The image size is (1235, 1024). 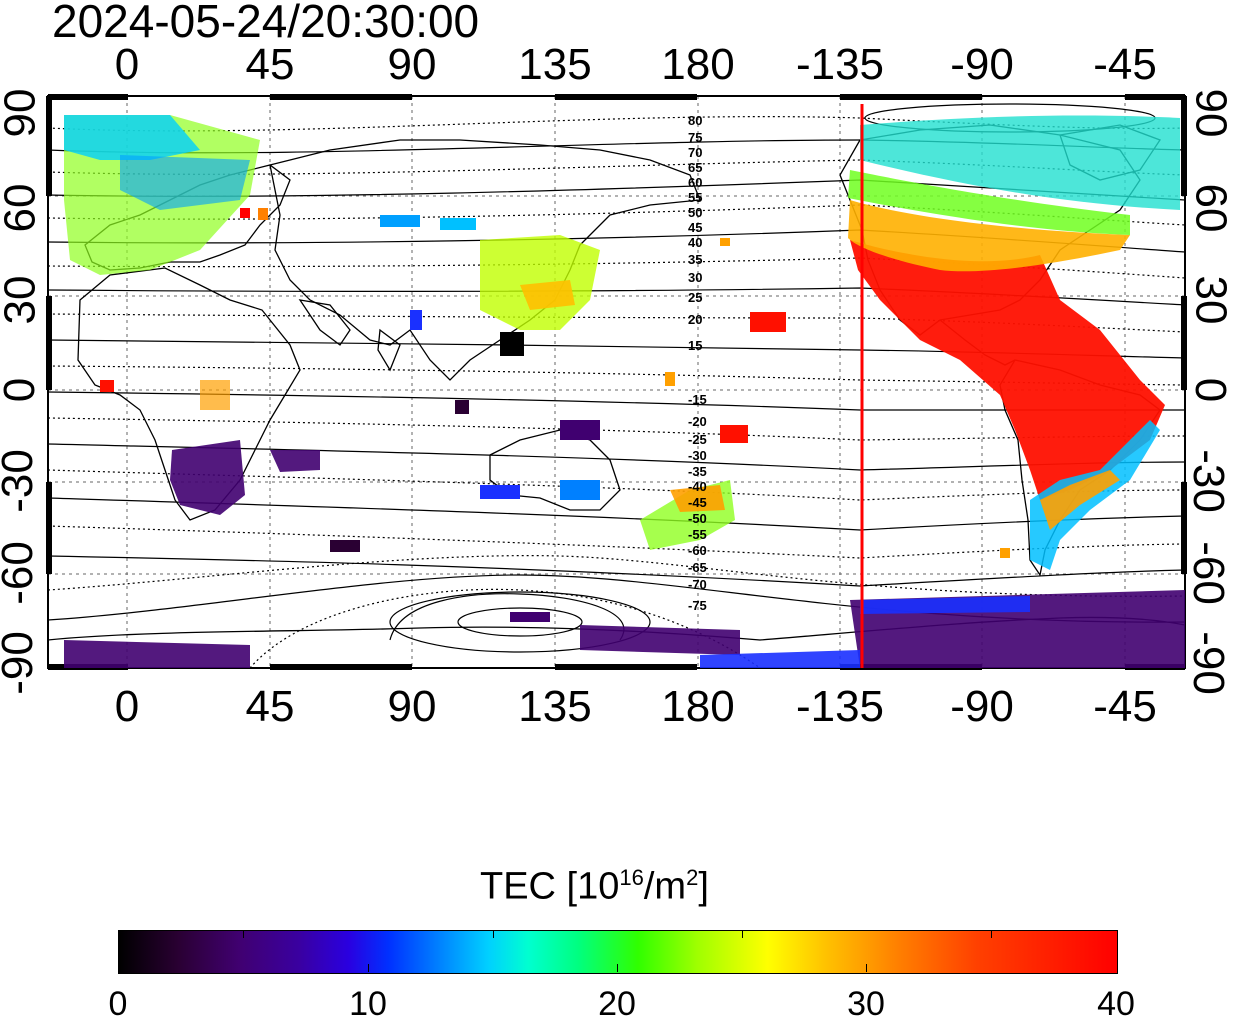 I want to click on top-lon-label-0: 0, so click(x=127, y=64).